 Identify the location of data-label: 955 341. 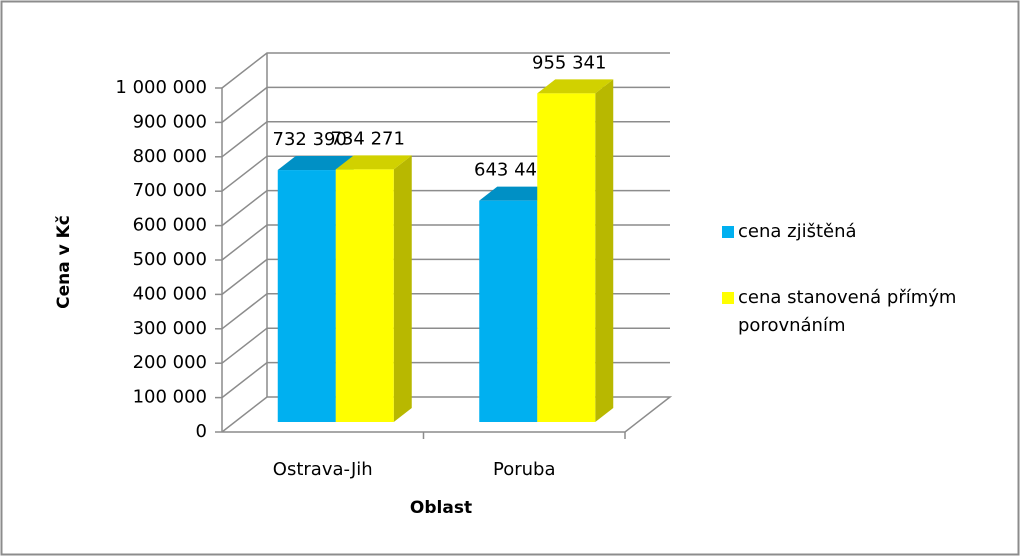
(569, 62).